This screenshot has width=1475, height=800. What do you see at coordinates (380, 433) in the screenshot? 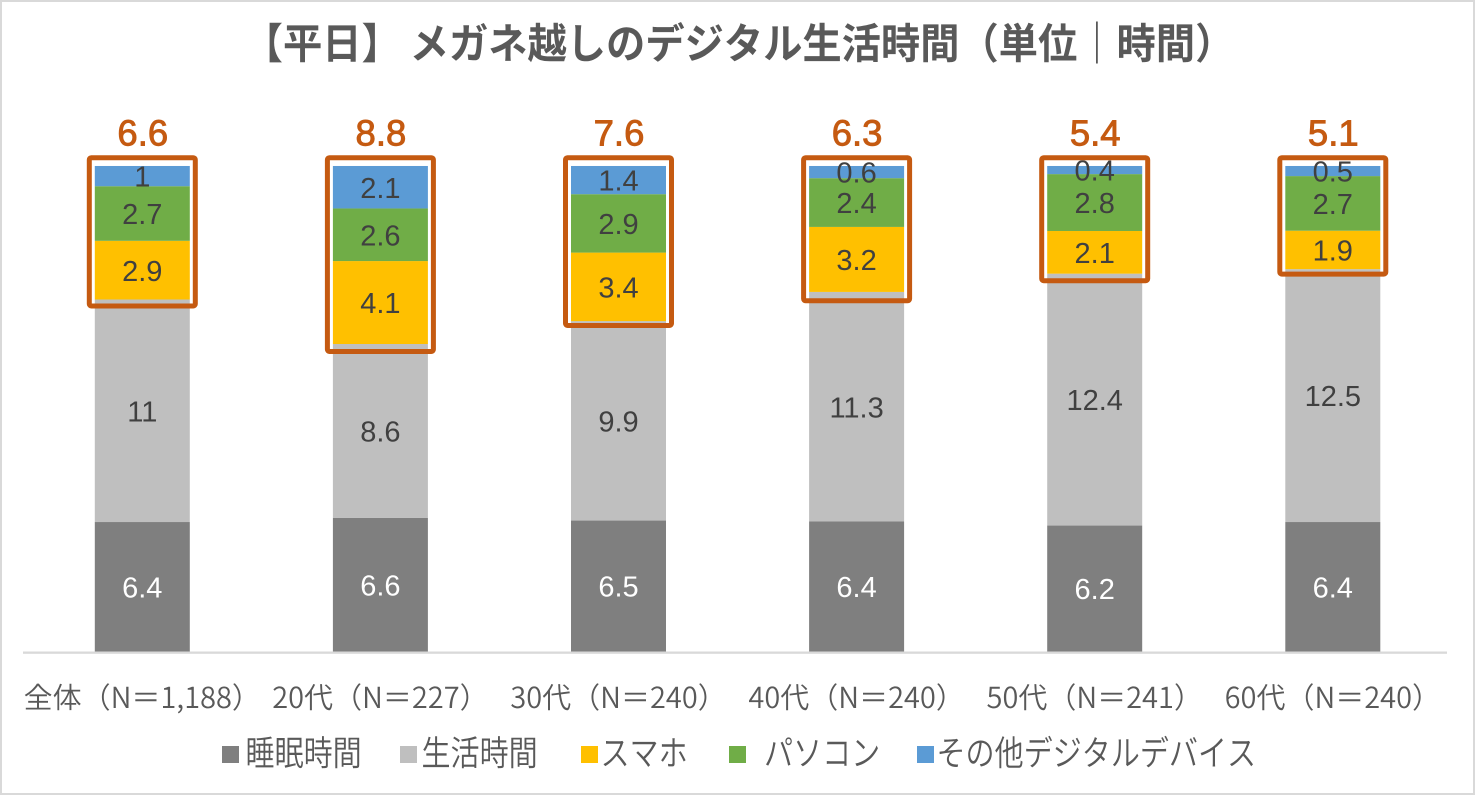
I see `svg-text: 8.6` at bounding box center [380, 433].